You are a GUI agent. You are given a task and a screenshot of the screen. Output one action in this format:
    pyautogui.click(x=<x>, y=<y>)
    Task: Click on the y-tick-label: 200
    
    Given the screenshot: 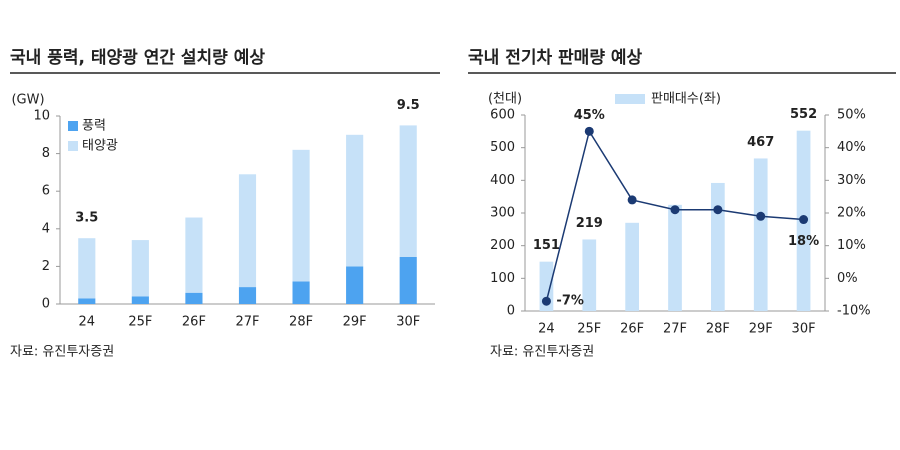 What is the action you would take?
    pyautogui.click(x=502, y=245)
    